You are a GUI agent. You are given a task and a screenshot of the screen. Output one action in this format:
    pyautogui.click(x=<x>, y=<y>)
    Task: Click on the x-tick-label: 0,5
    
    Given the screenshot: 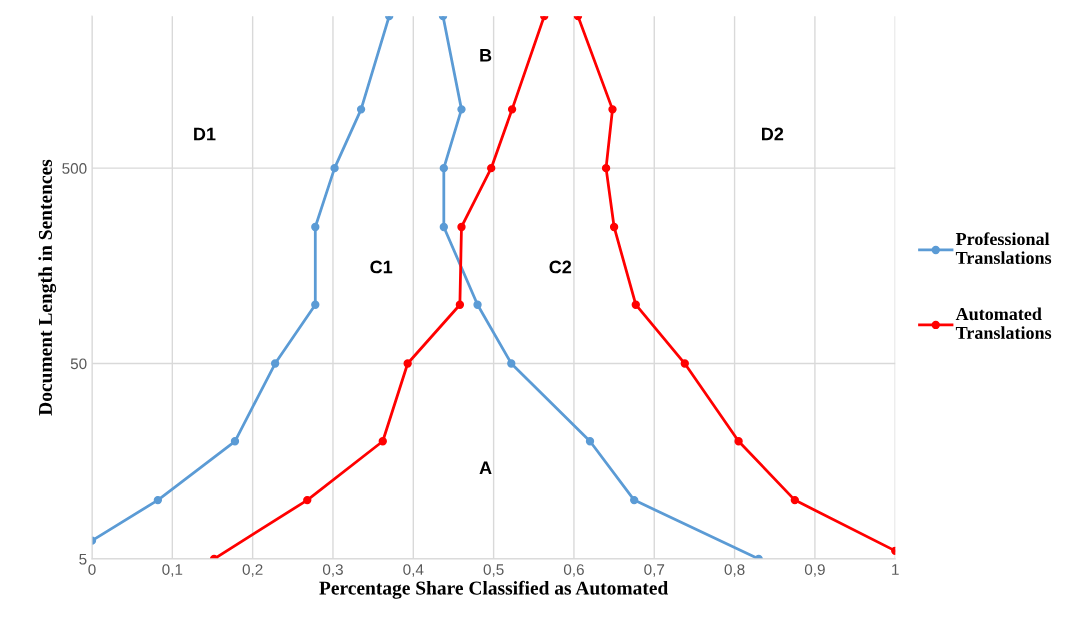 What is the action you would take?
    pyautogui.click(x=493, y=570)
    